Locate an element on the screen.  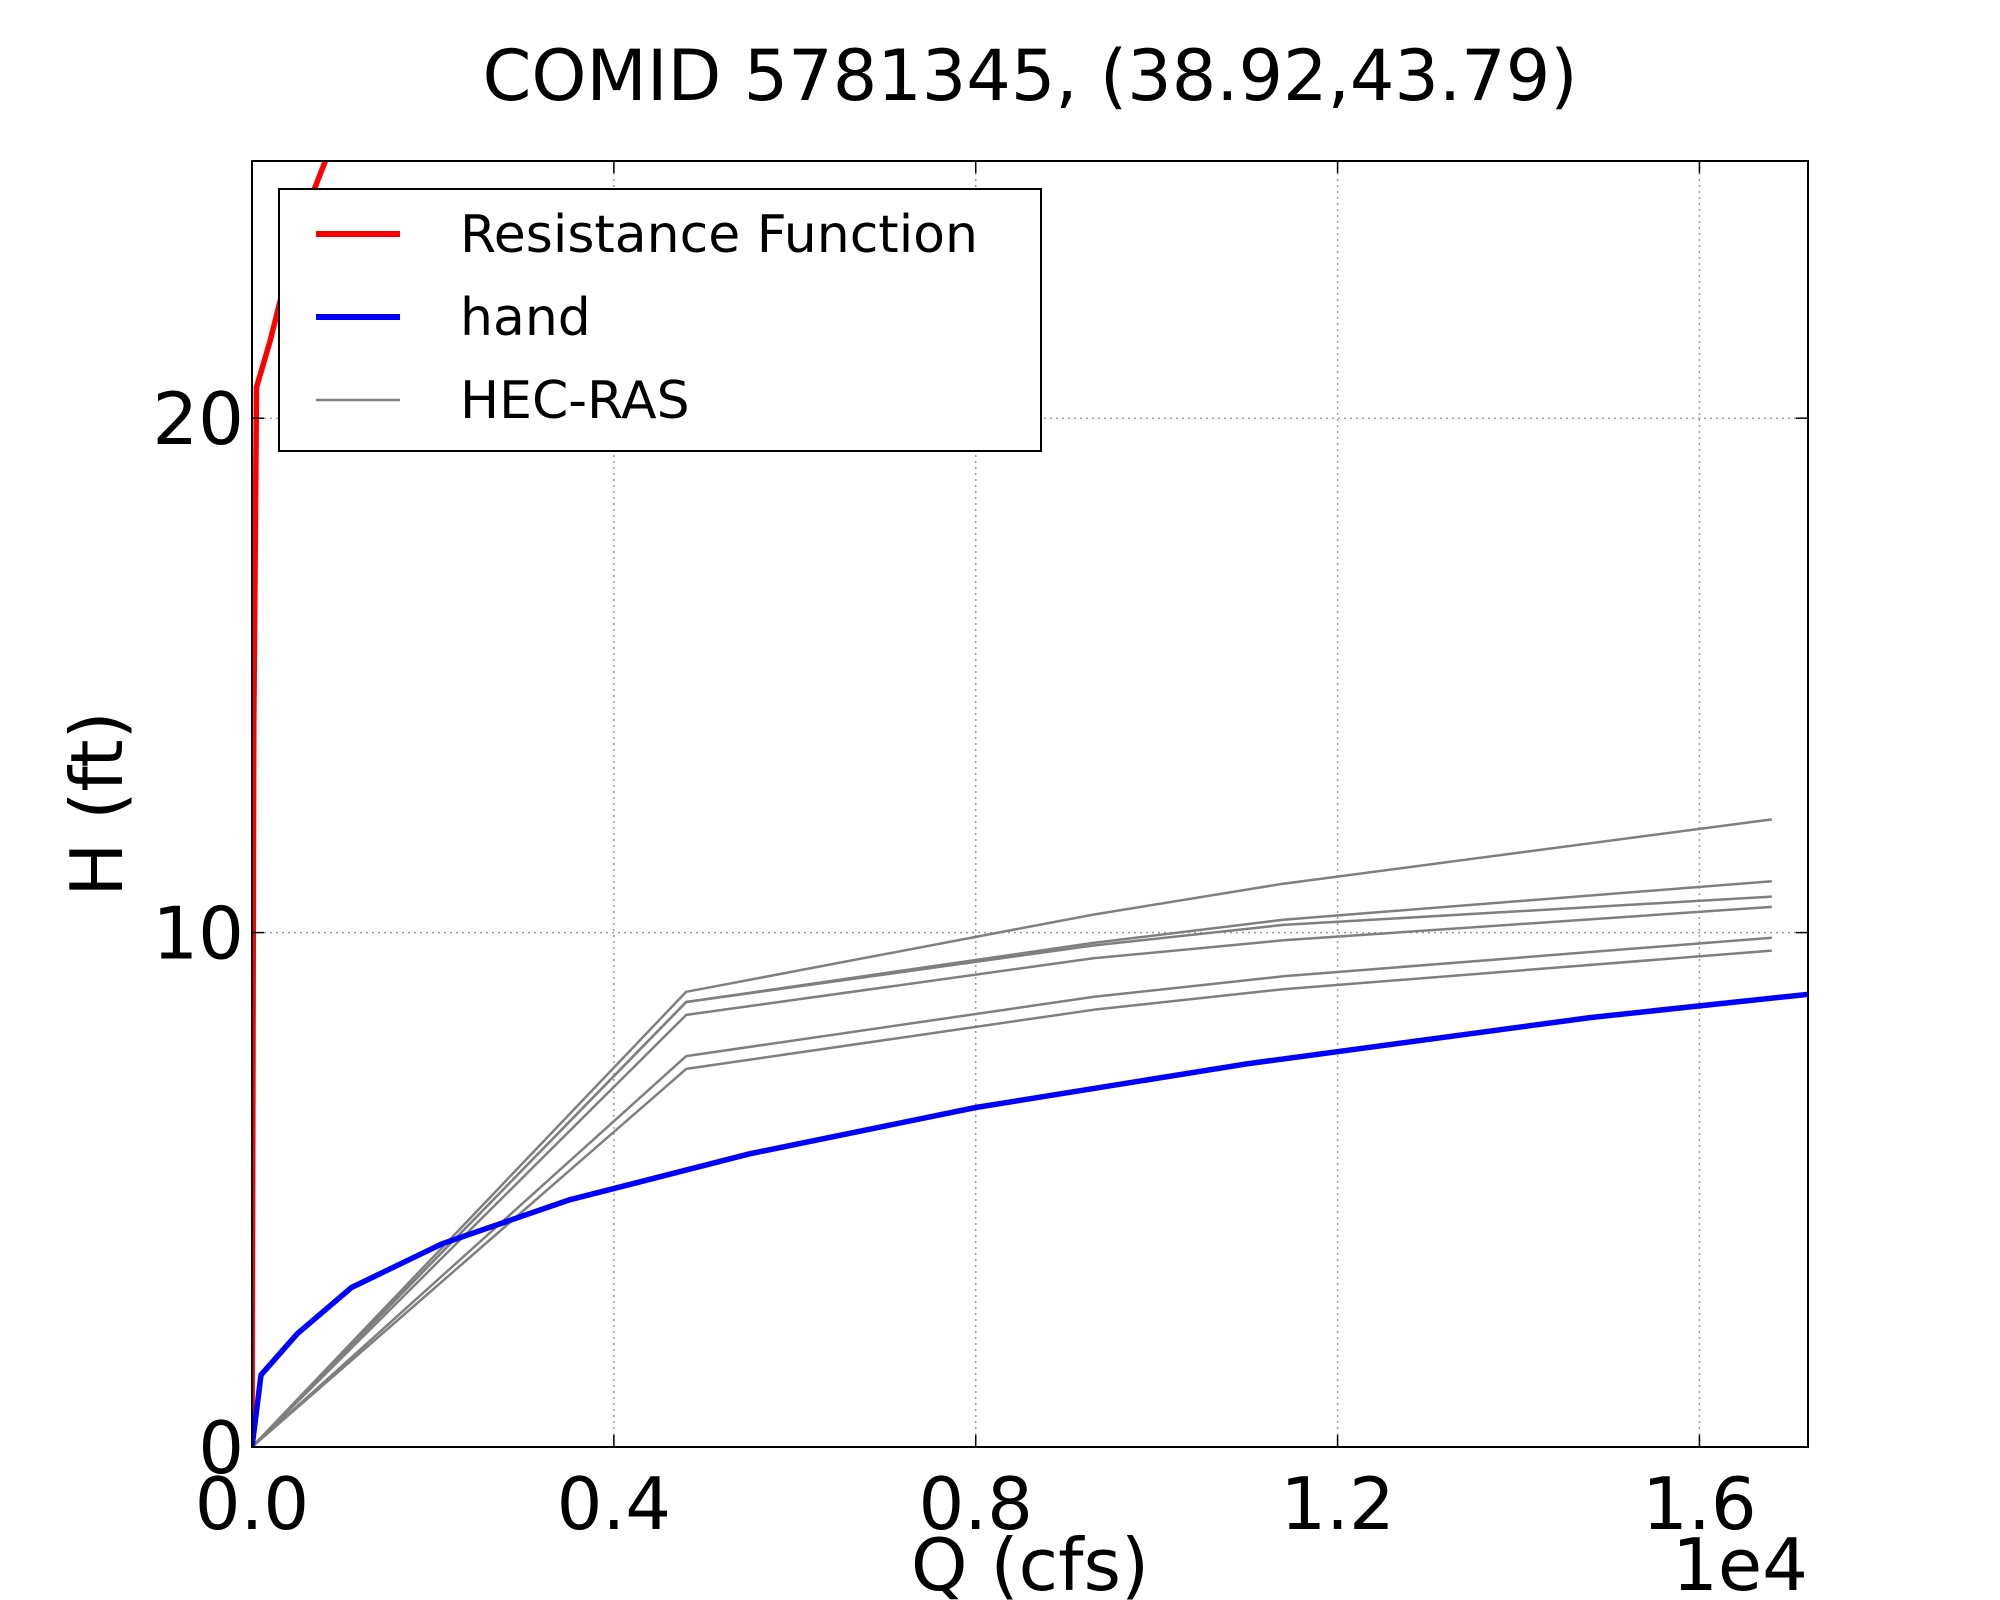
x-axis-offset-label: 1e4 is located at coordinates (1740, 1561).